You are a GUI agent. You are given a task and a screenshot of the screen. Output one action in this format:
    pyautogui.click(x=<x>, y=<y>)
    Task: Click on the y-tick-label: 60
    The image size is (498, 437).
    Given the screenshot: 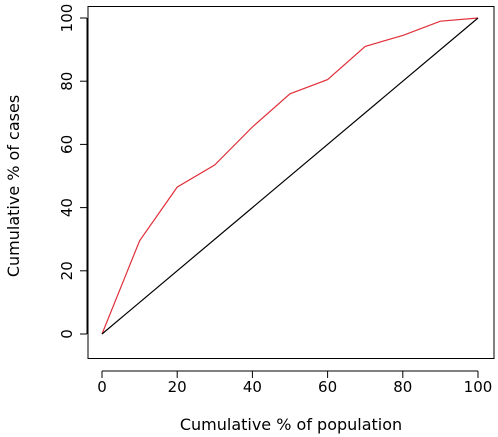 What is the action you would take?
    pyautogui.click(x=67, y=144)
    